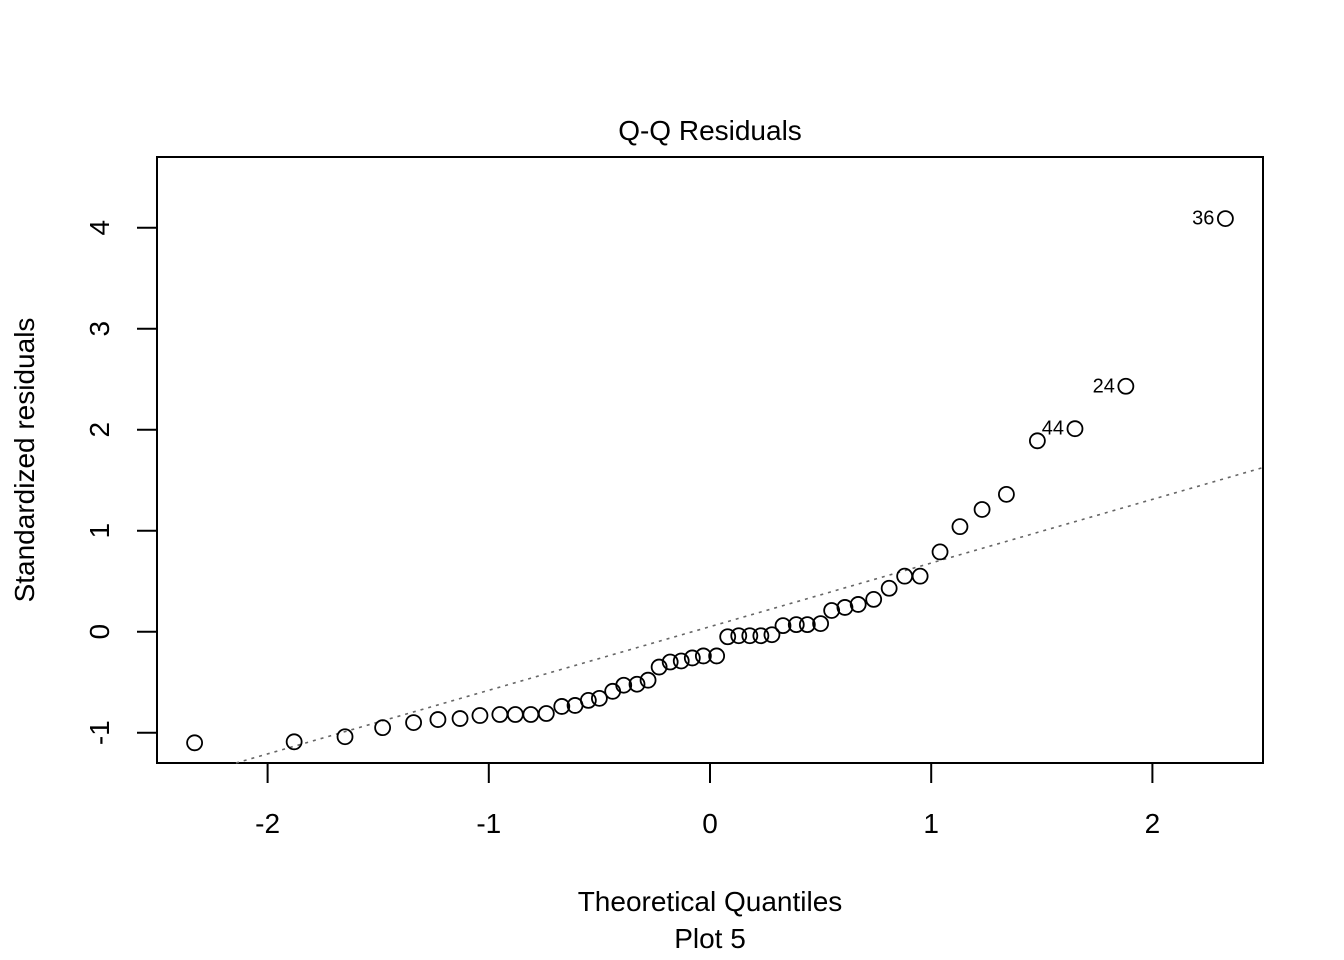 The image size is (1344, 960). What do you see at coordinates (1153, 823) in the screenshot?
I see `x-tick-label: 2` at bounding box center [1153, 823].